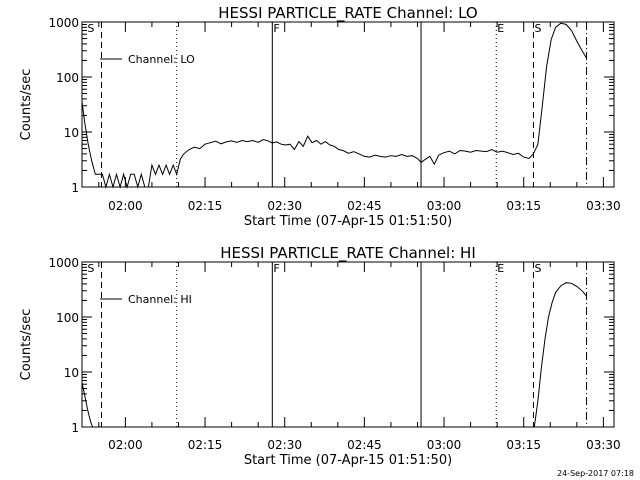 This screenshot has width=640, height=480. What do you see at coordinates (161, 59) in the screenshot?
I see `legend-label: Channel: LO` at bounding box center [161, 59].